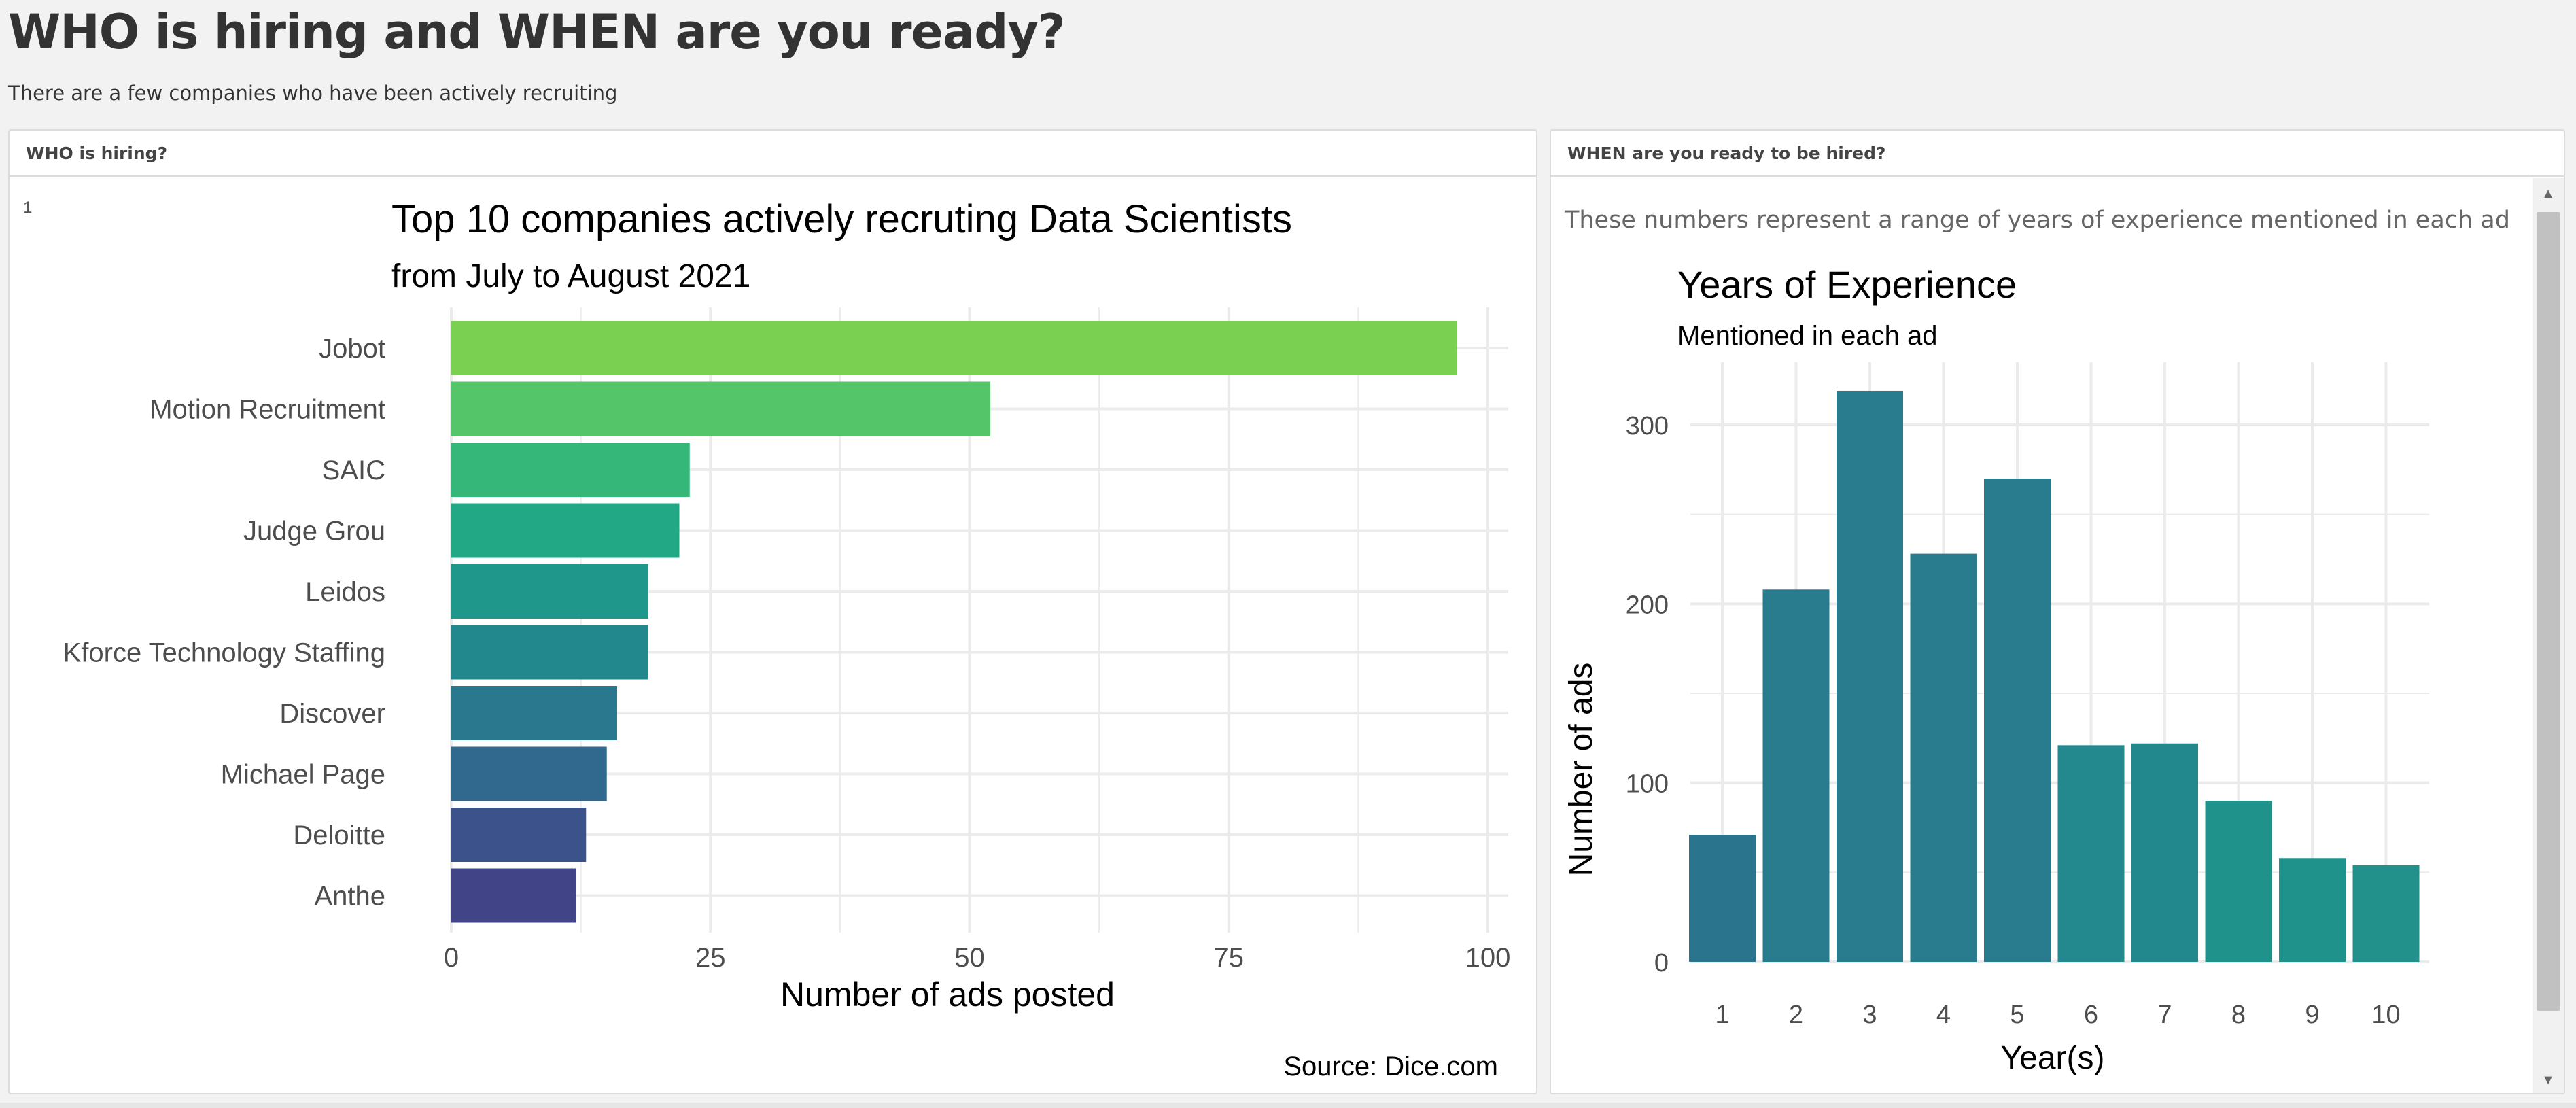  I want to click on x-axis-label: Year(s), so click(2053, 1058).